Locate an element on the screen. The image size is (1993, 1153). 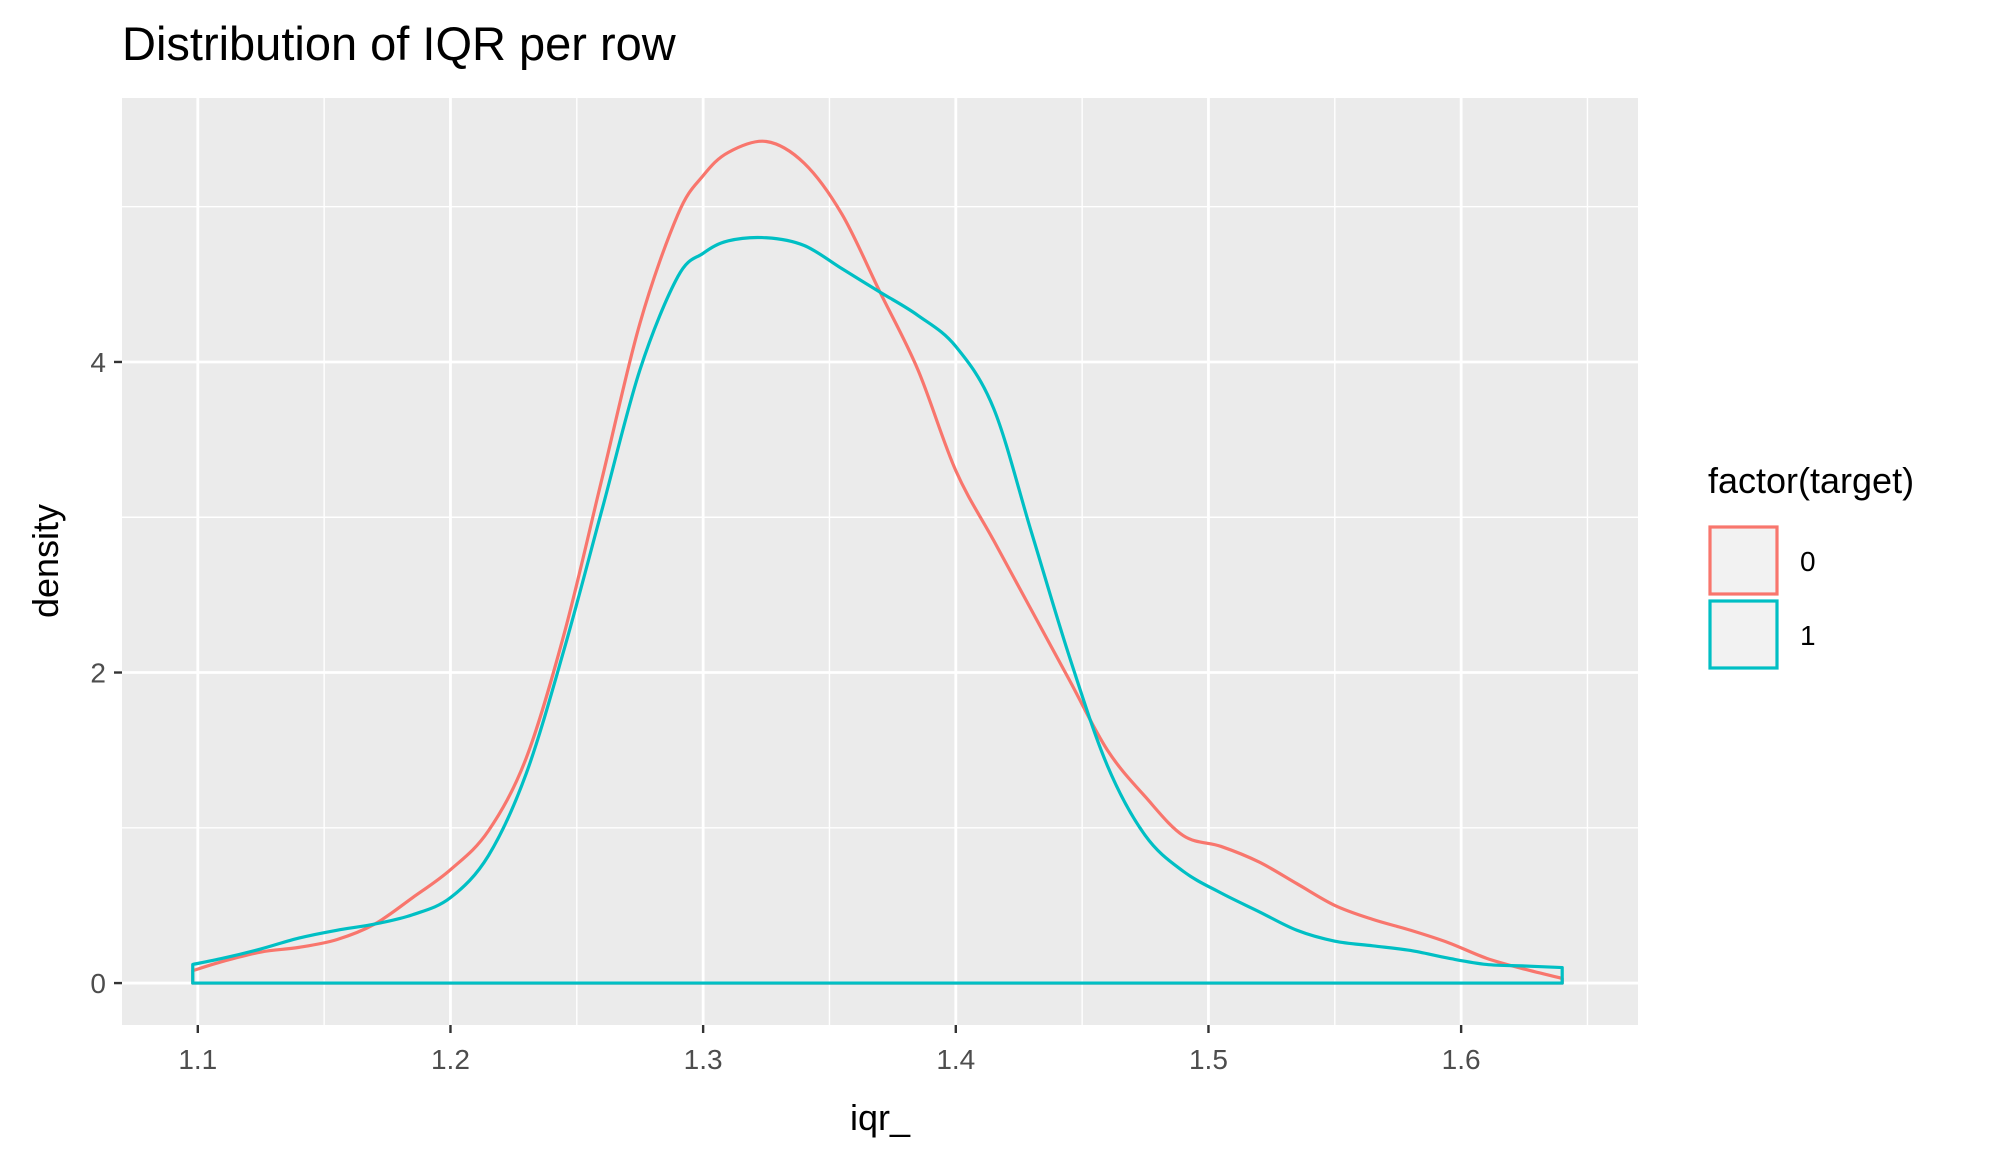
y-tick-label-1: 2 is located at coordinates (98, 673).